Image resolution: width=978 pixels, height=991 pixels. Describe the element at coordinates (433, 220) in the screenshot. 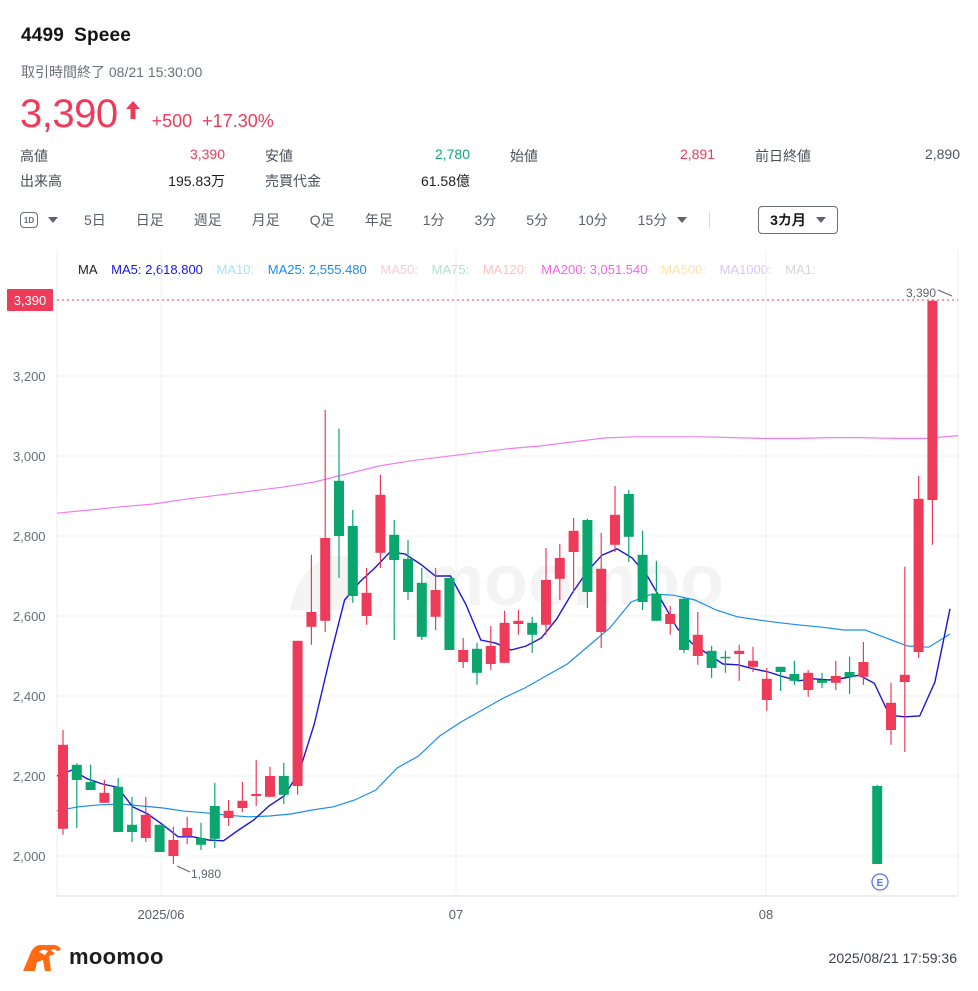

I see `tab-1min: 1分` at that location.